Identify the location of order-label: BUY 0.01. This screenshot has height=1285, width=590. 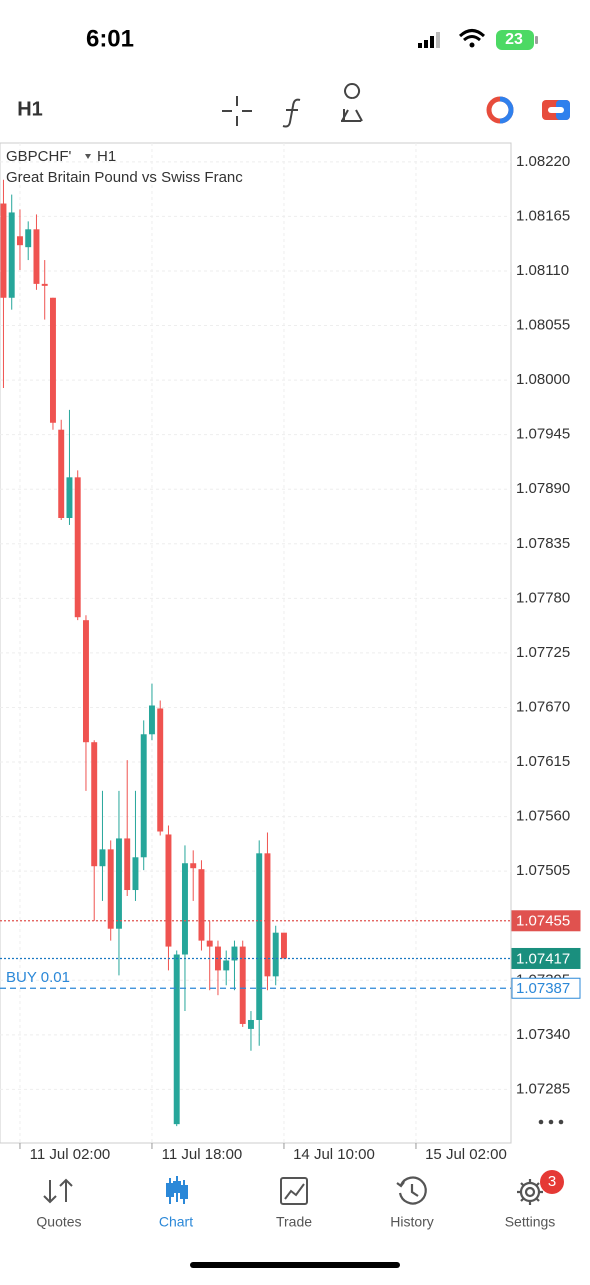
(38, 977).